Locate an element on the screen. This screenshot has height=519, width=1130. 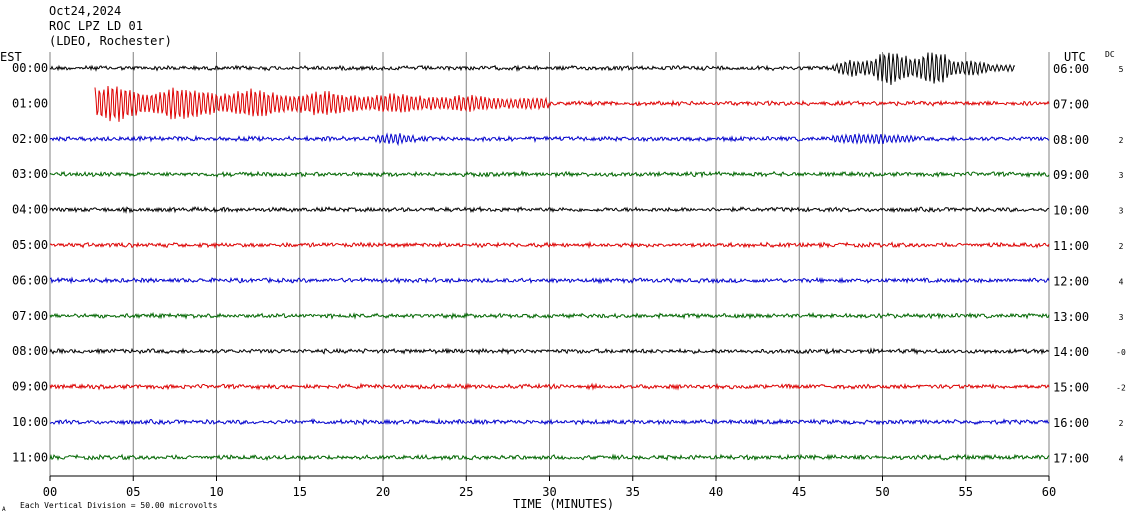
x-tick-label: 15 is located at coordinates (300, 492).